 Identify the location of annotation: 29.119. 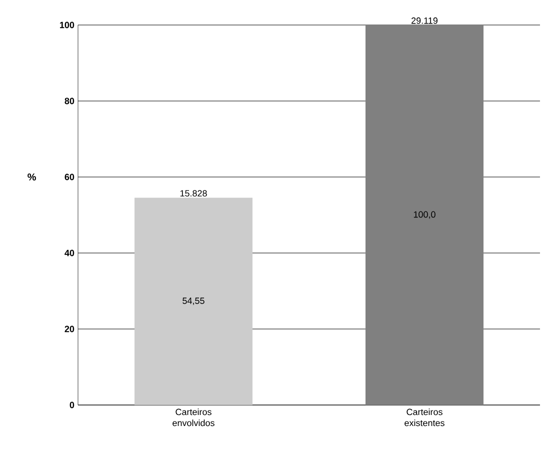
(425, 20).